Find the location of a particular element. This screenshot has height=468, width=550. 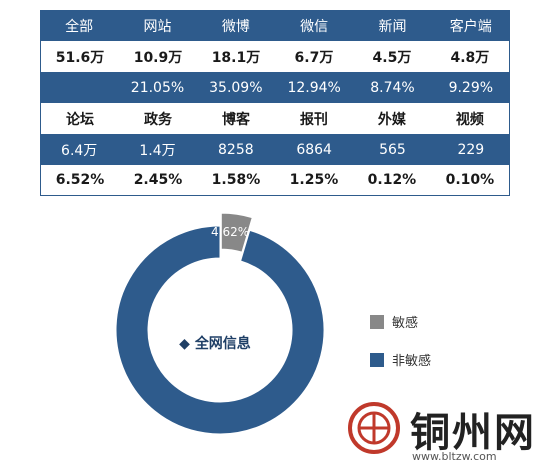

watermark-logo: 铜州网 www.bltzw.com is located at coordinates (445, 434).